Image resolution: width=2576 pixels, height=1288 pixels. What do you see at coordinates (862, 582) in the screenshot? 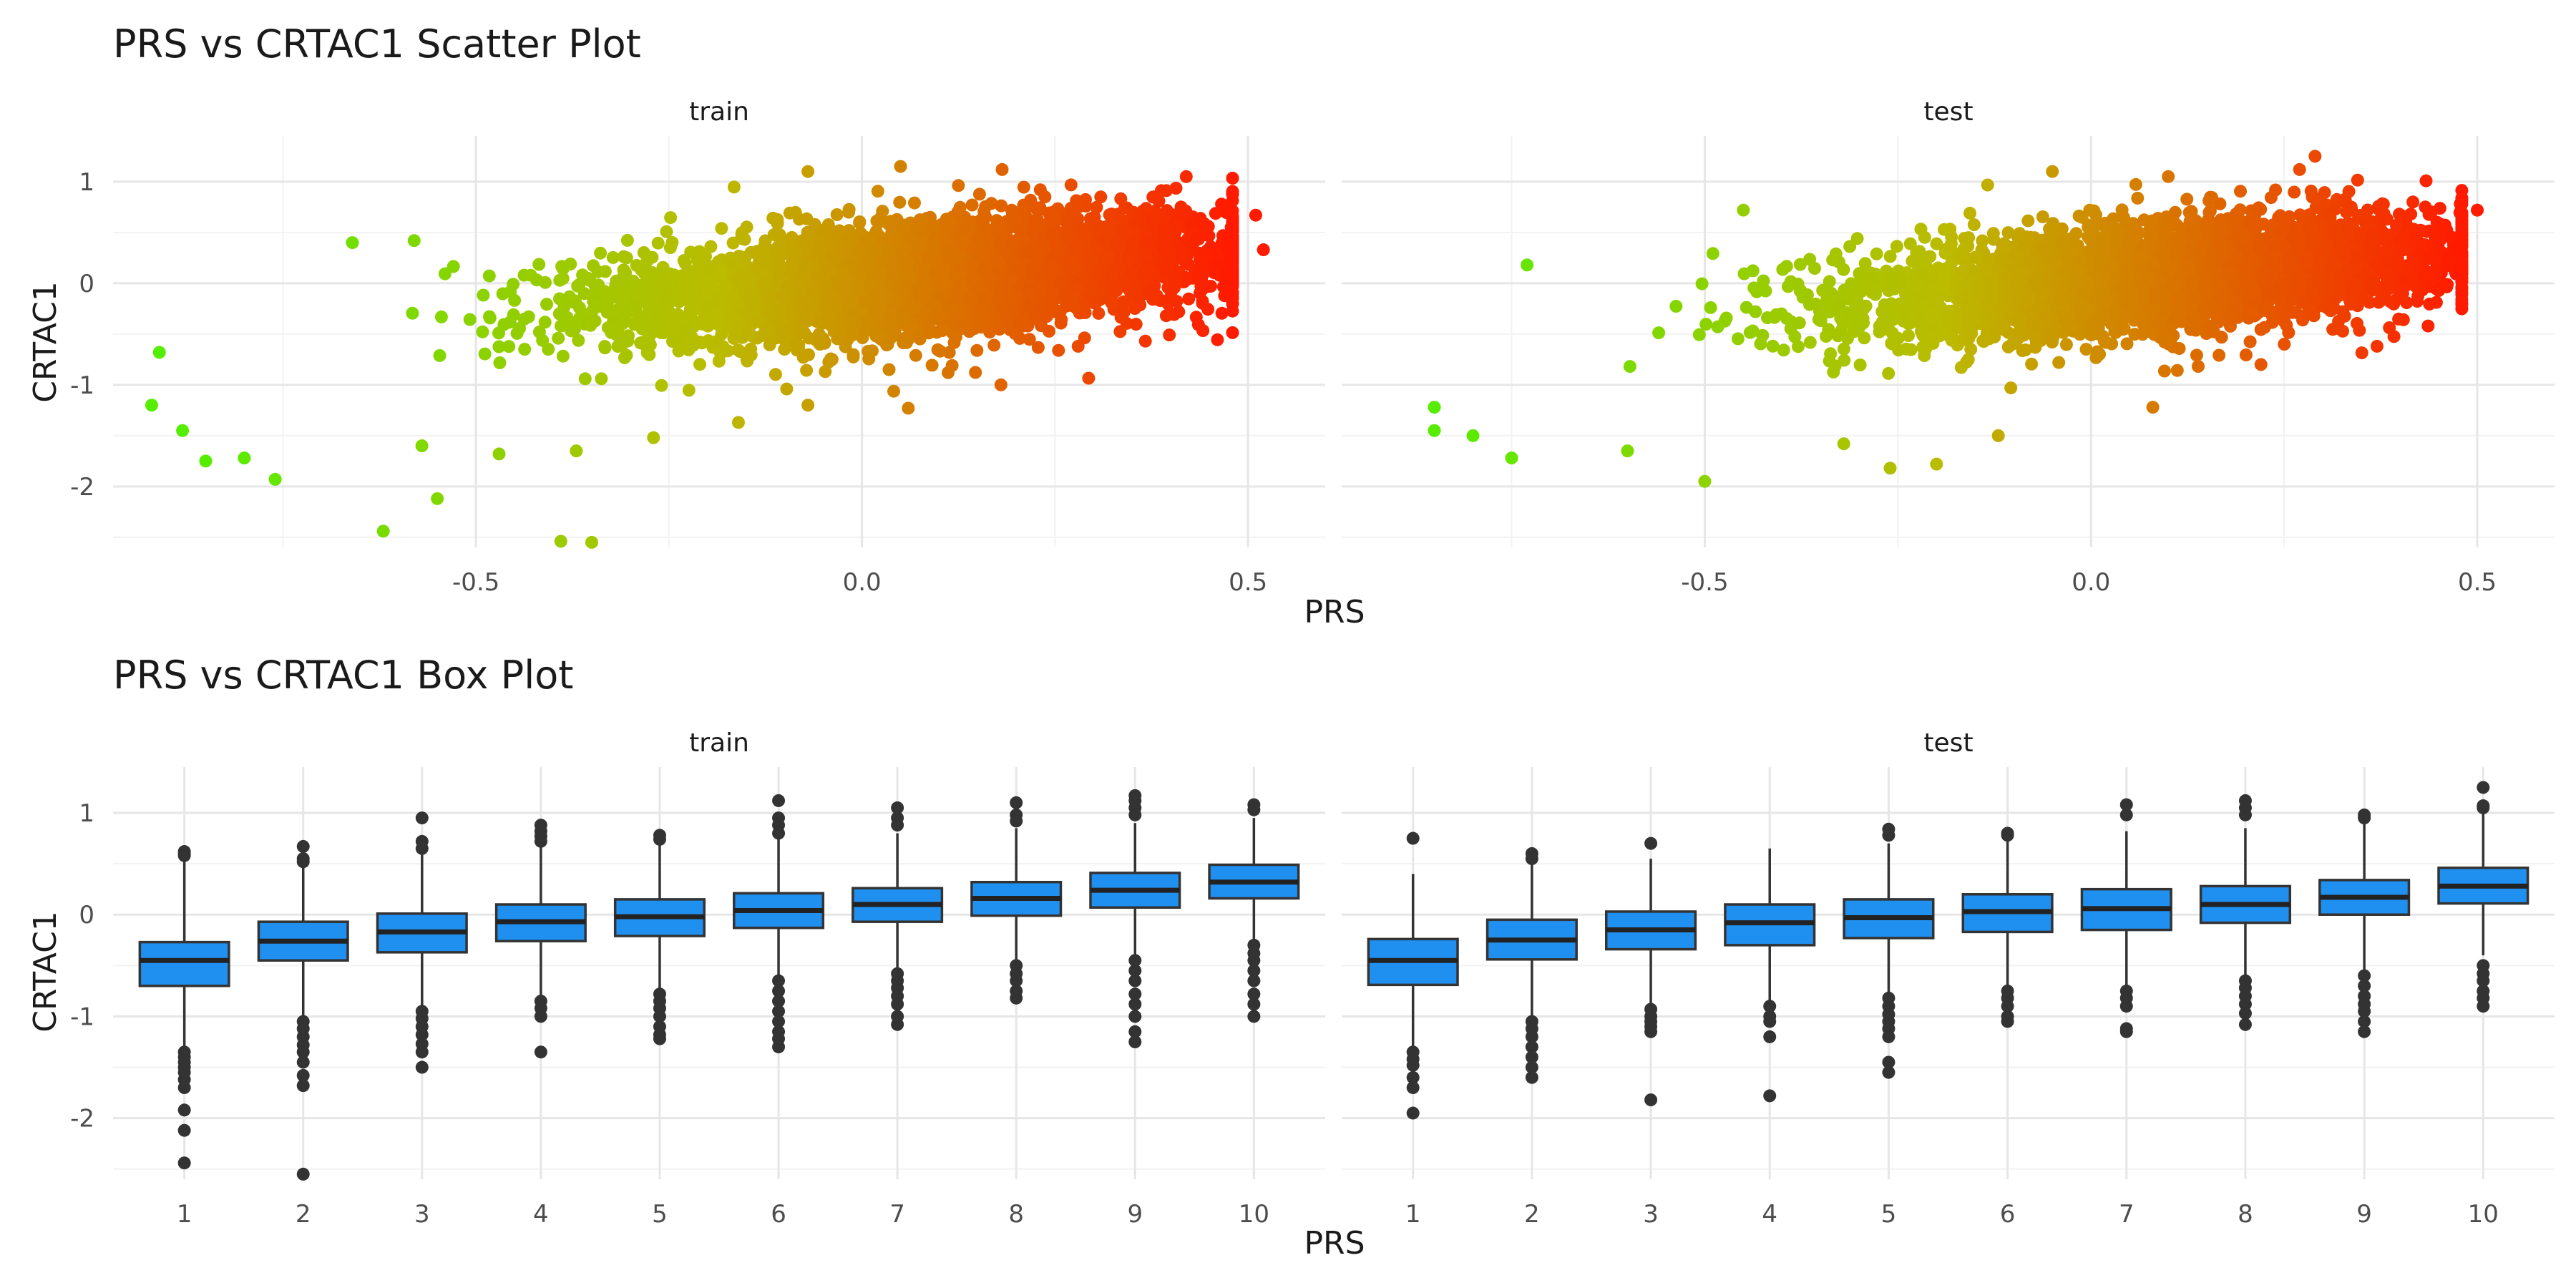
I see `x-tick-label: 0.0` at bounding box center [862, 582].